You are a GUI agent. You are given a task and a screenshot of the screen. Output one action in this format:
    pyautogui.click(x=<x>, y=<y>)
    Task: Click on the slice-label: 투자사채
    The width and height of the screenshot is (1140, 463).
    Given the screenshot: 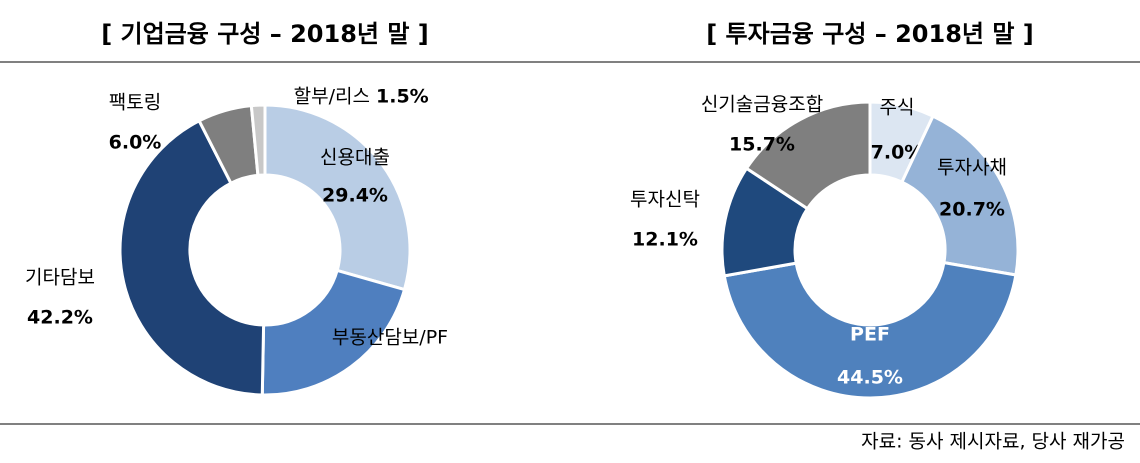 What is the action you would take?
    pyautogui.click(x=972, y=168)
    